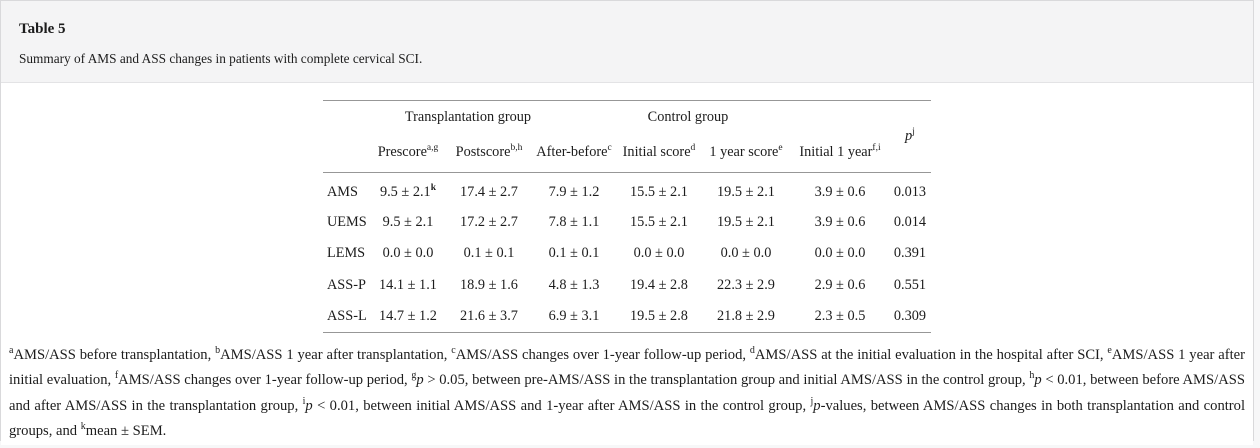 Image resolution: width=1260 pixels, height=448 pixels. I want to click on table-cell: 14.7 ± 1.2, so click(407, 317).